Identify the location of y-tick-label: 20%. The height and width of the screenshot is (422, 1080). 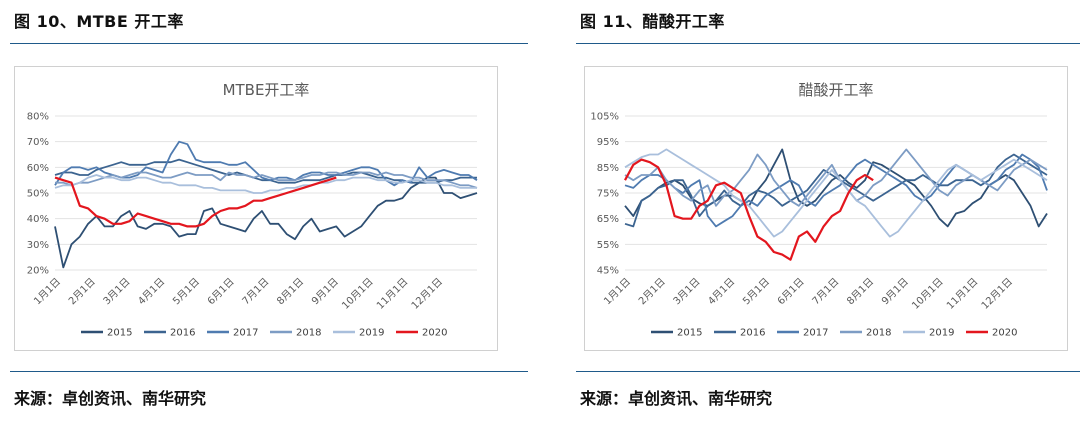
(38, 271).